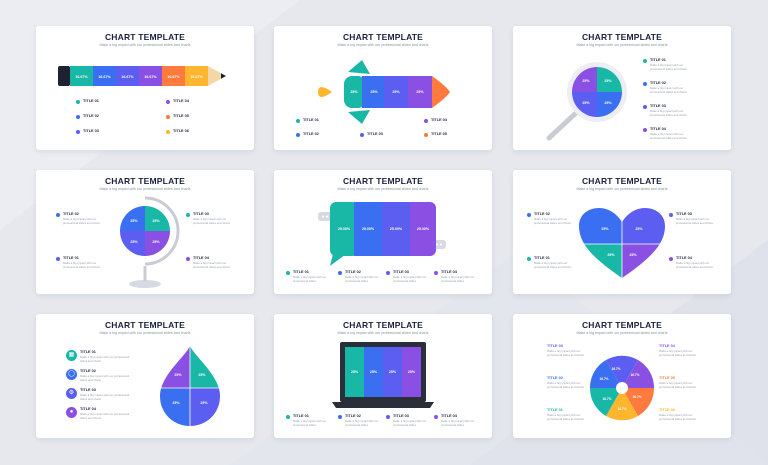  I want to click on magnifier-pie-chart: 25% 25% 25% 25%, so click(586, 101).